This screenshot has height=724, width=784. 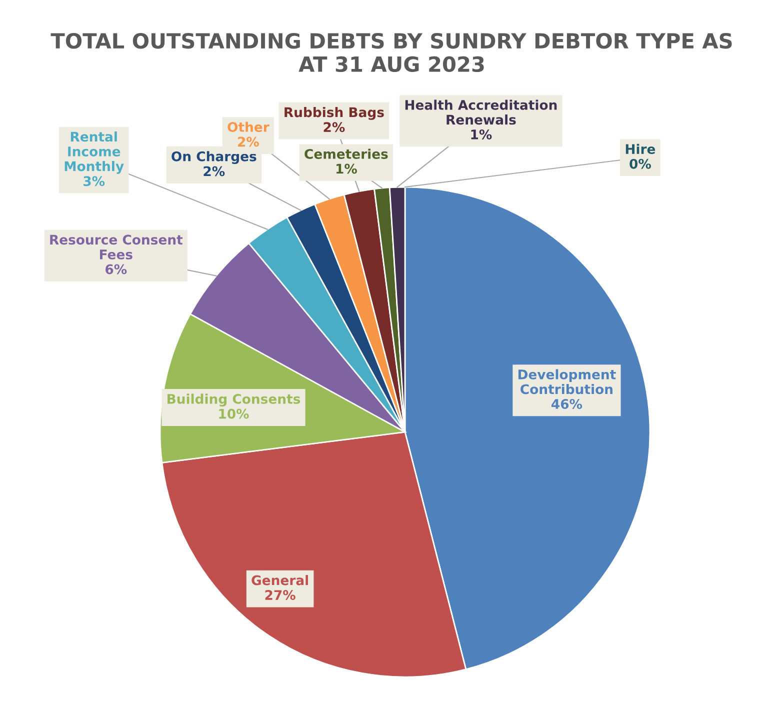 I want to click on slice-label: Health Accreditation Renewals, so click(x=481, y=112).